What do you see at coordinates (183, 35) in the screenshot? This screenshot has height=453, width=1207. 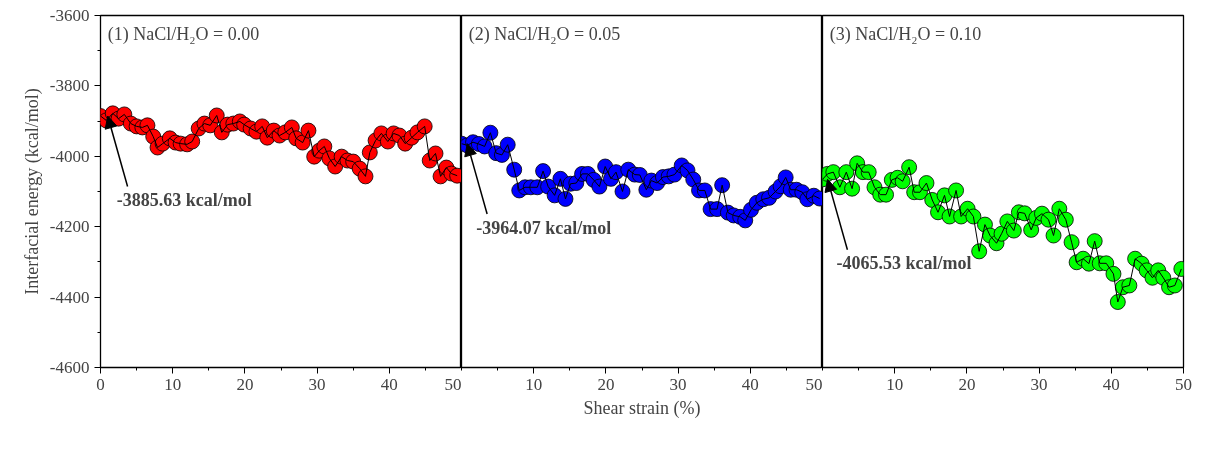 I see `text: (1) NaCl/H₂O = 0.00` at bounding box center [183, 35].